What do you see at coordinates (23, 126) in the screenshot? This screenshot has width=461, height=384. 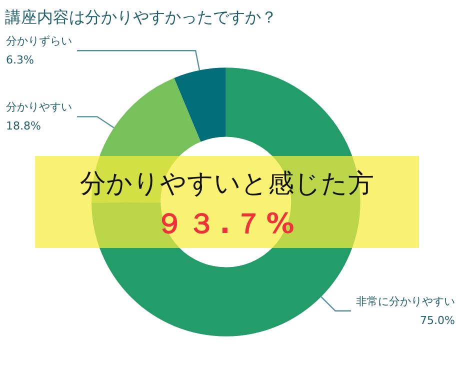 I see `data-label: 18.8%` at bounding box center [23, 126].